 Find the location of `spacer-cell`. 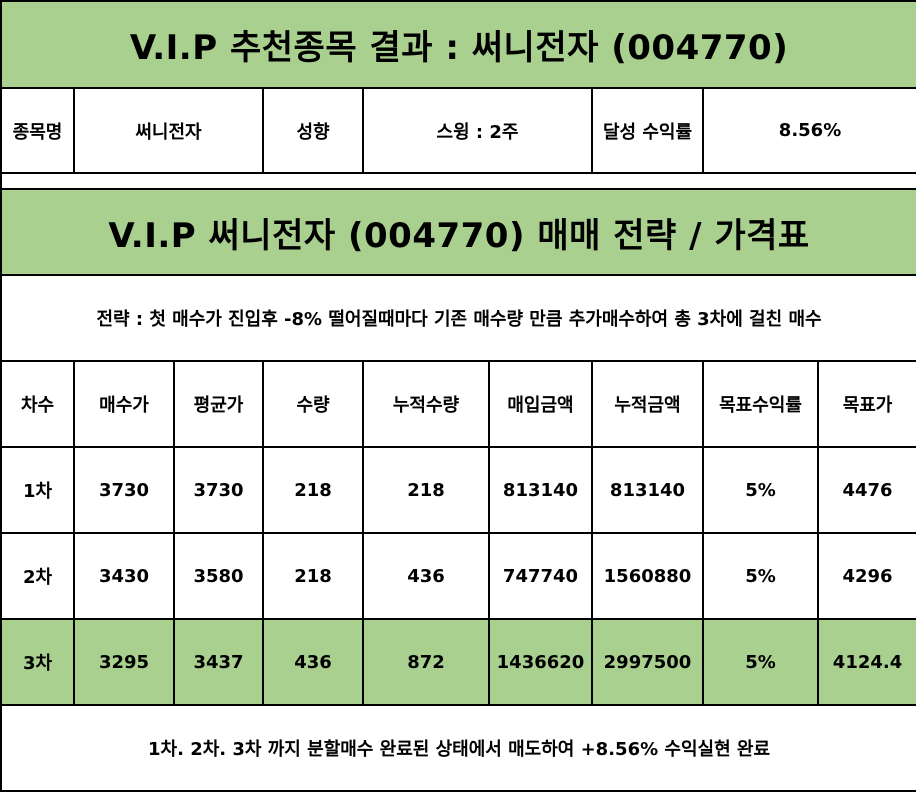

spacer-cell is located at coordinates (458, 181).